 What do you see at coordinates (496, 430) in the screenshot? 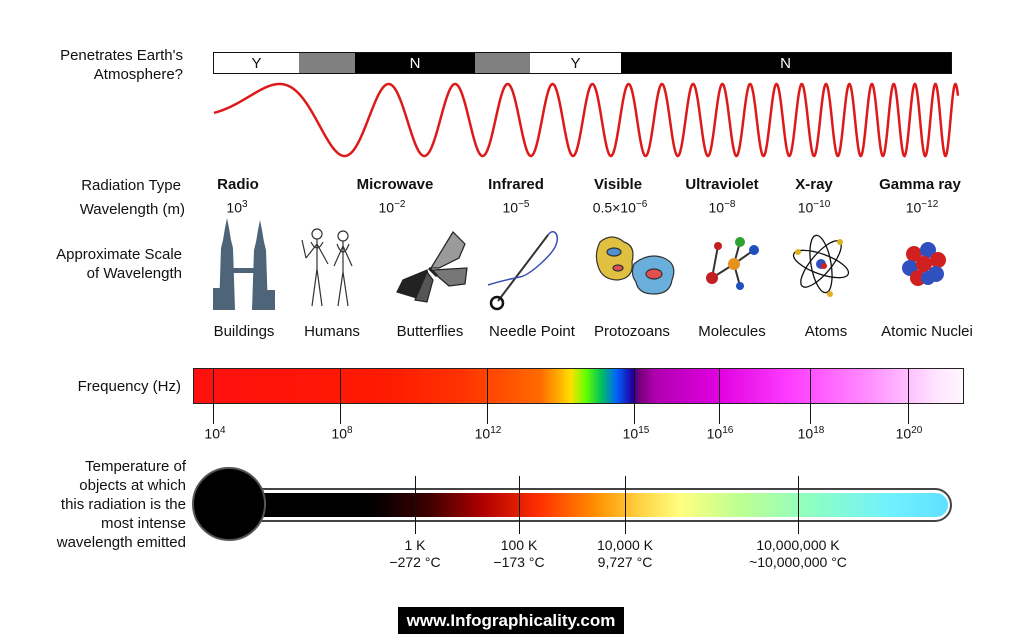
I see `tick-exp: 12` at bounding box center [496, 430].